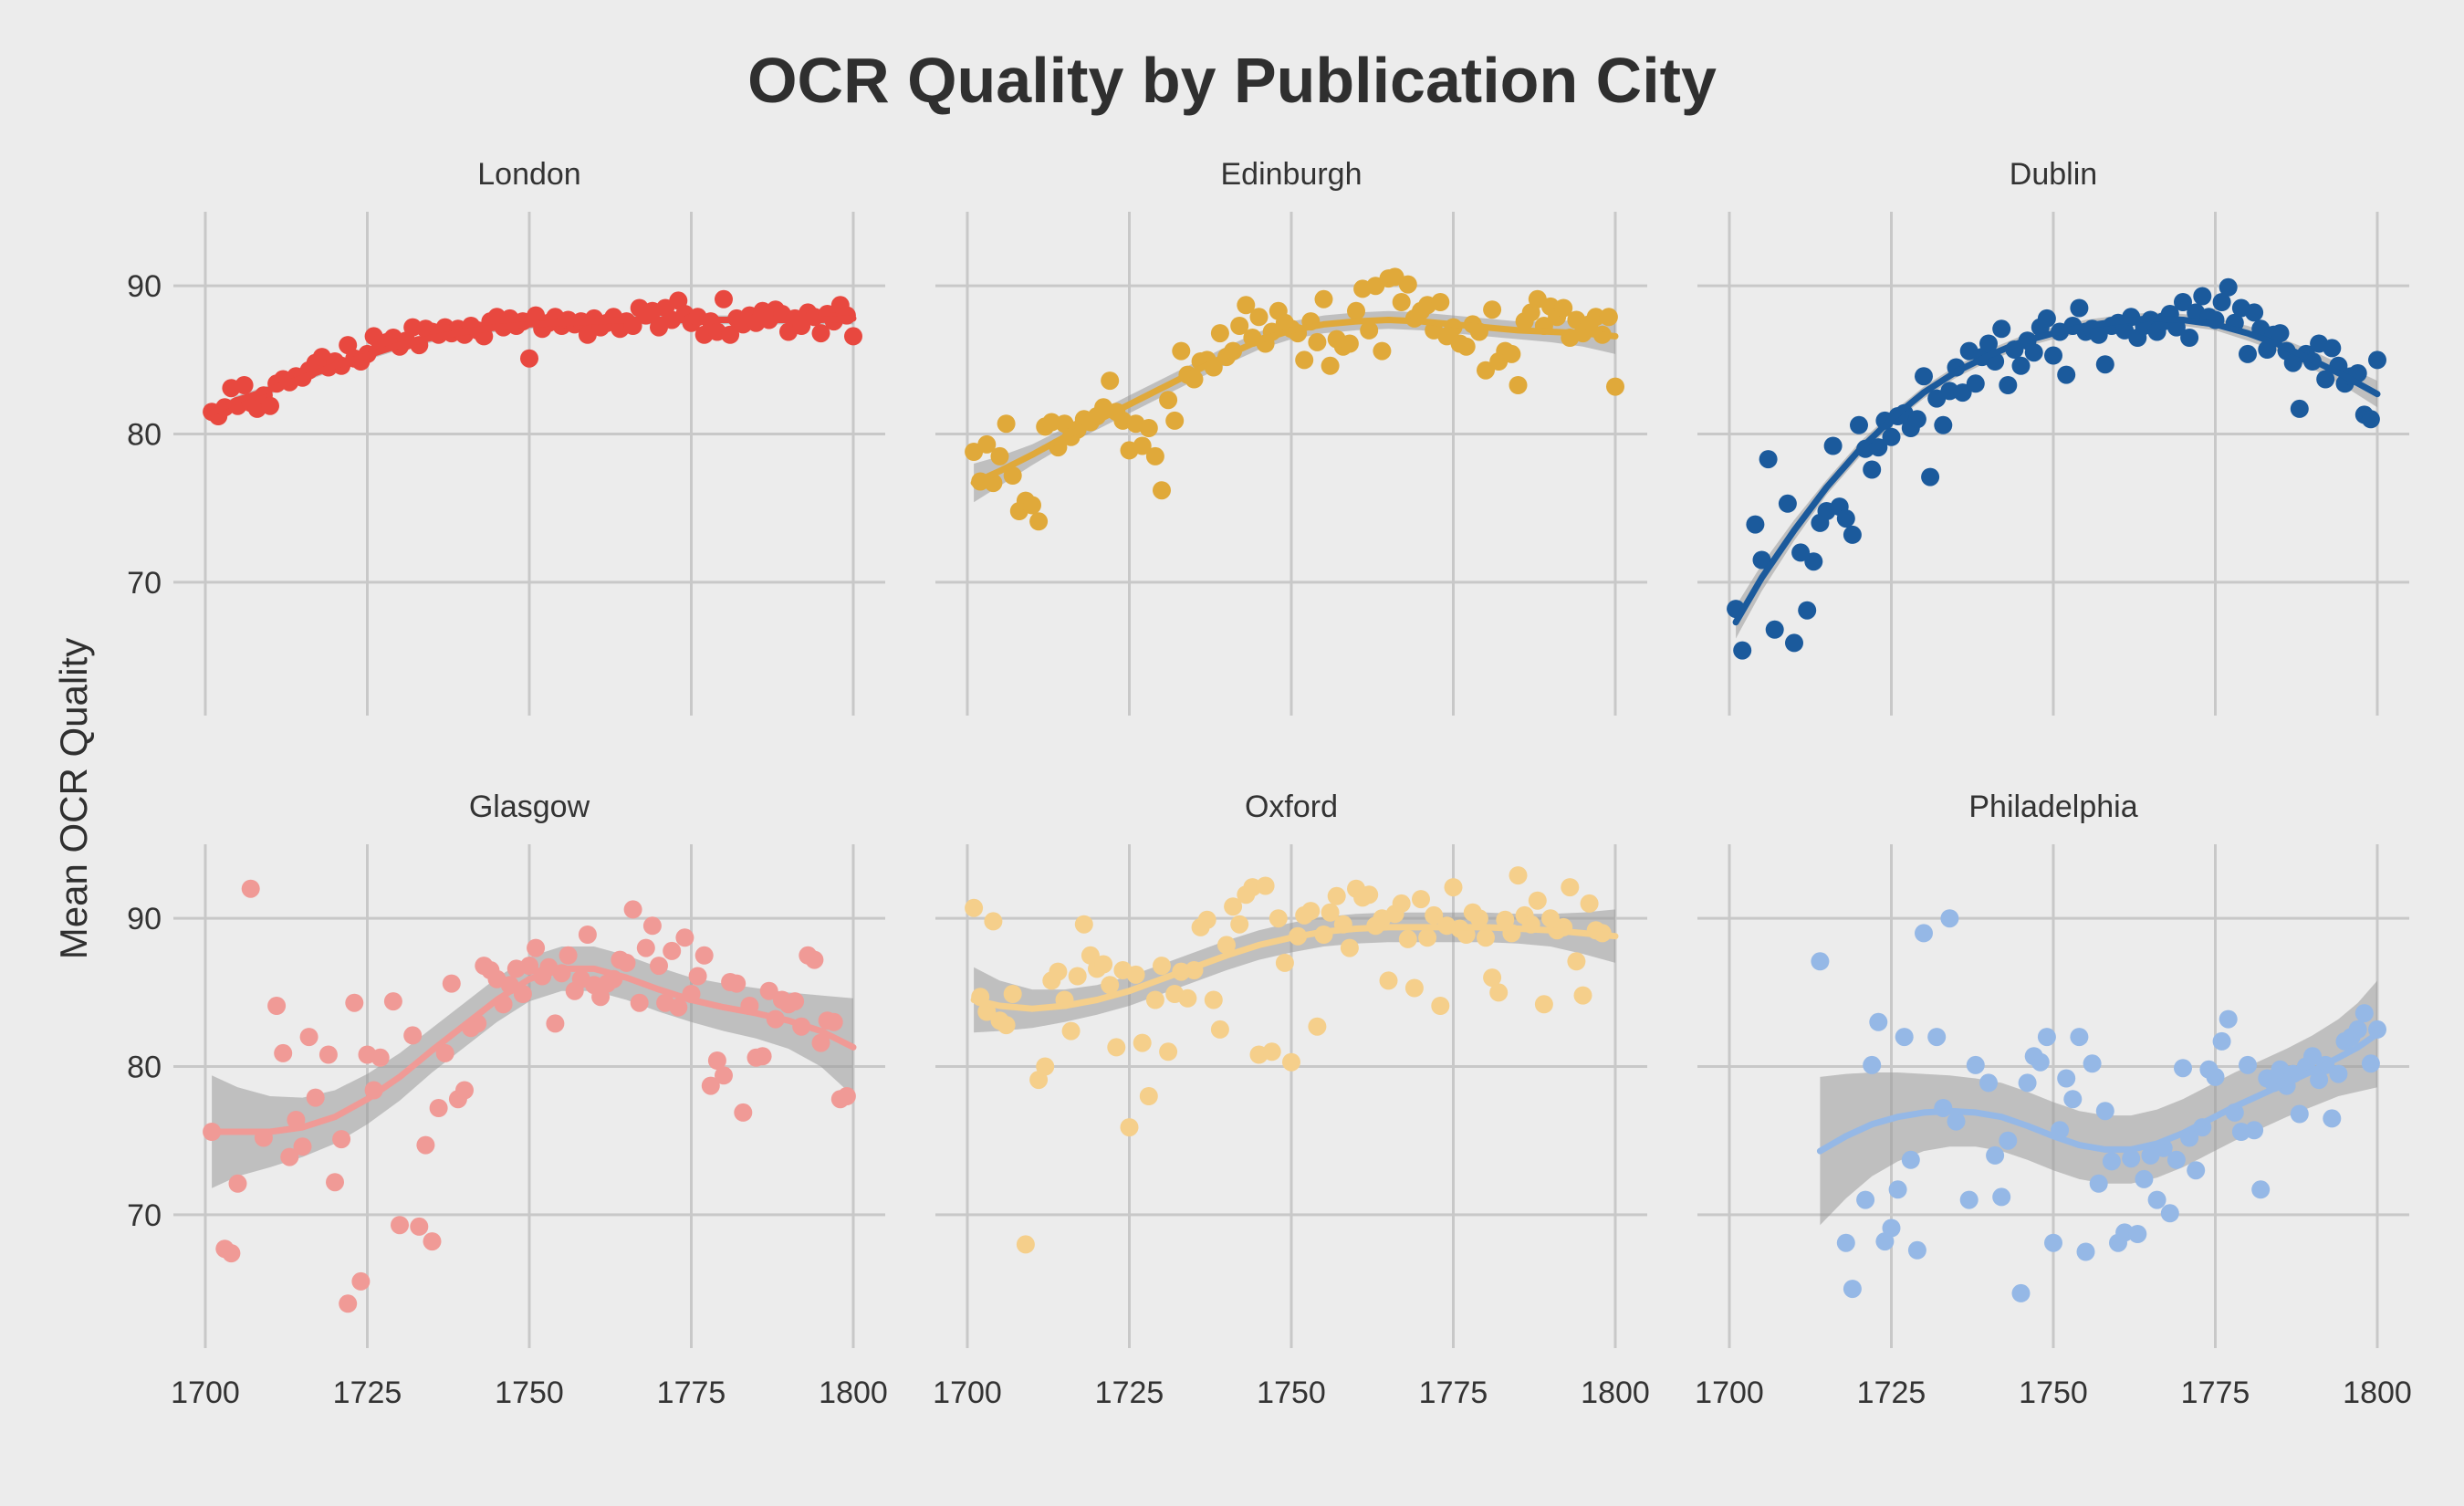 This screenshot has height=1506, width=2464. What do you see at coordinates (529, 807) in the screenshot?
I see `panel-title: Glasgow` at bounding box center [529, 807].